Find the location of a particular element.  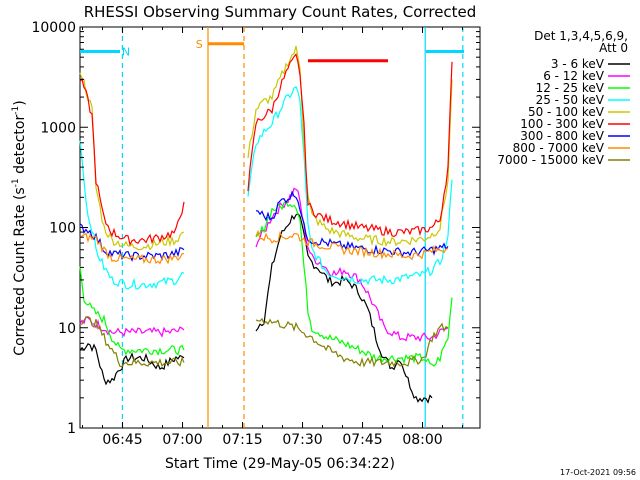

annotation-label-1: S is located at coordinates (199, 44).